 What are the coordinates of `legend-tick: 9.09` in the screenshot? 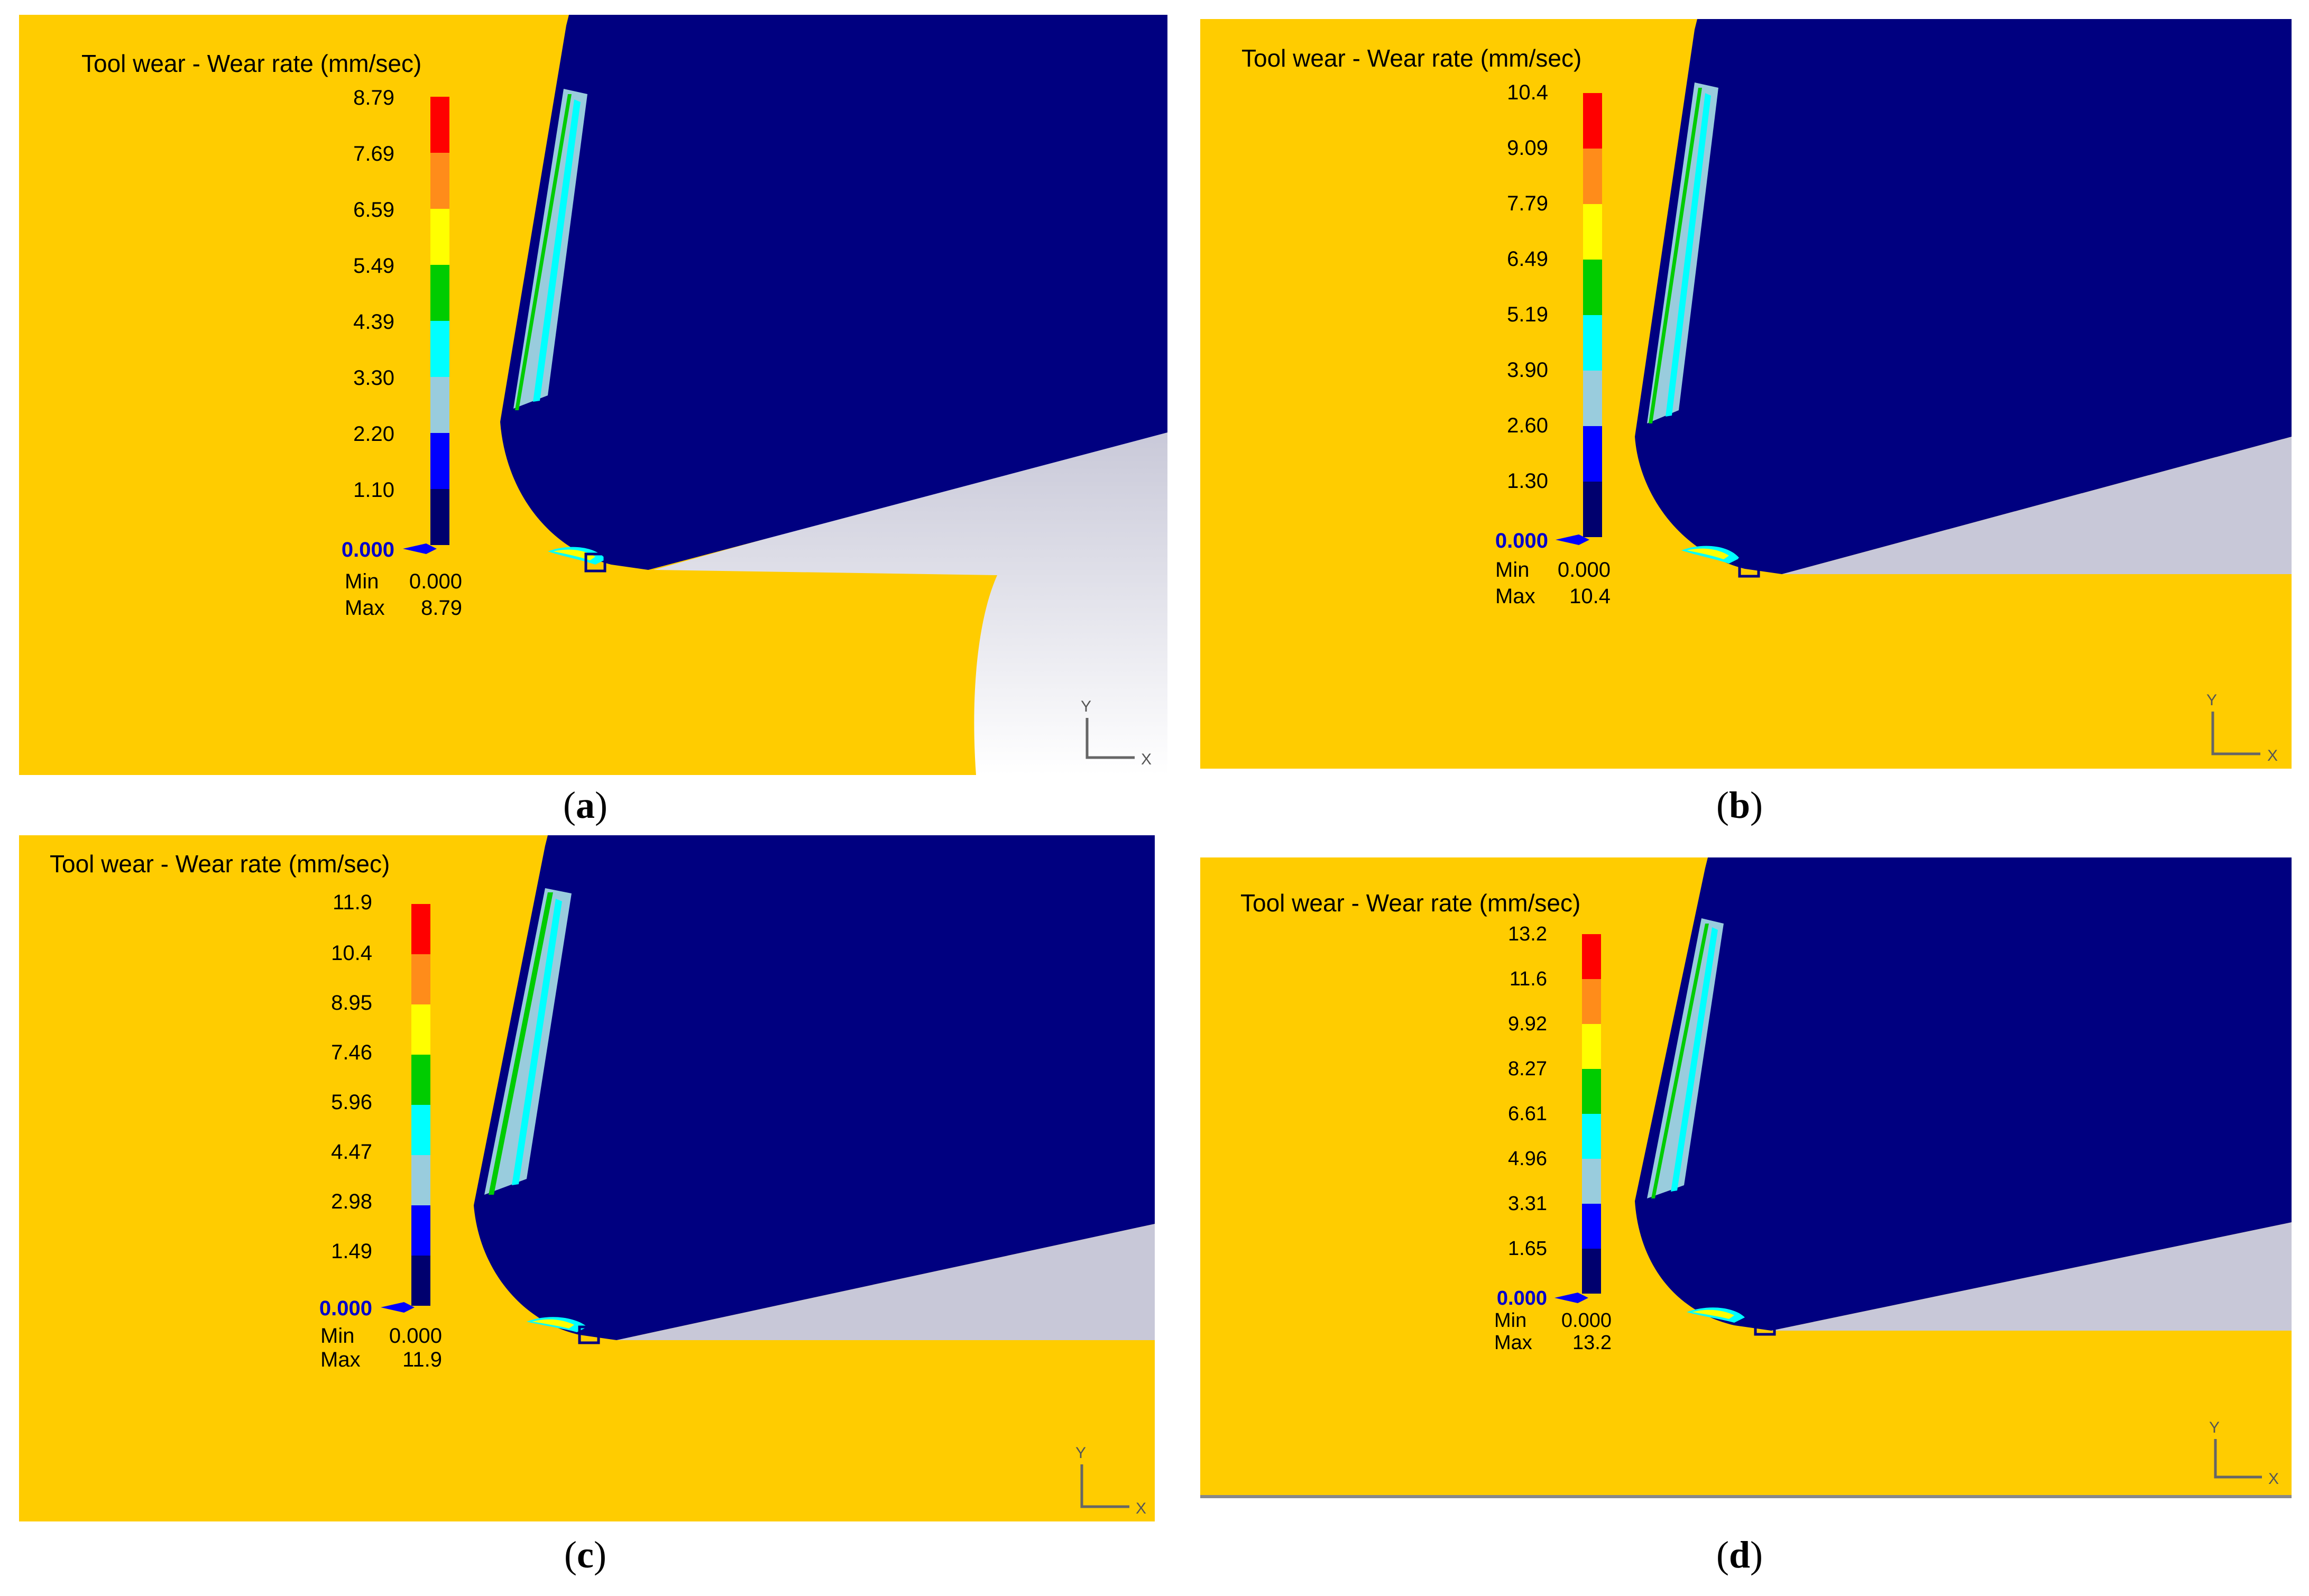 It's located at (1527, 148).